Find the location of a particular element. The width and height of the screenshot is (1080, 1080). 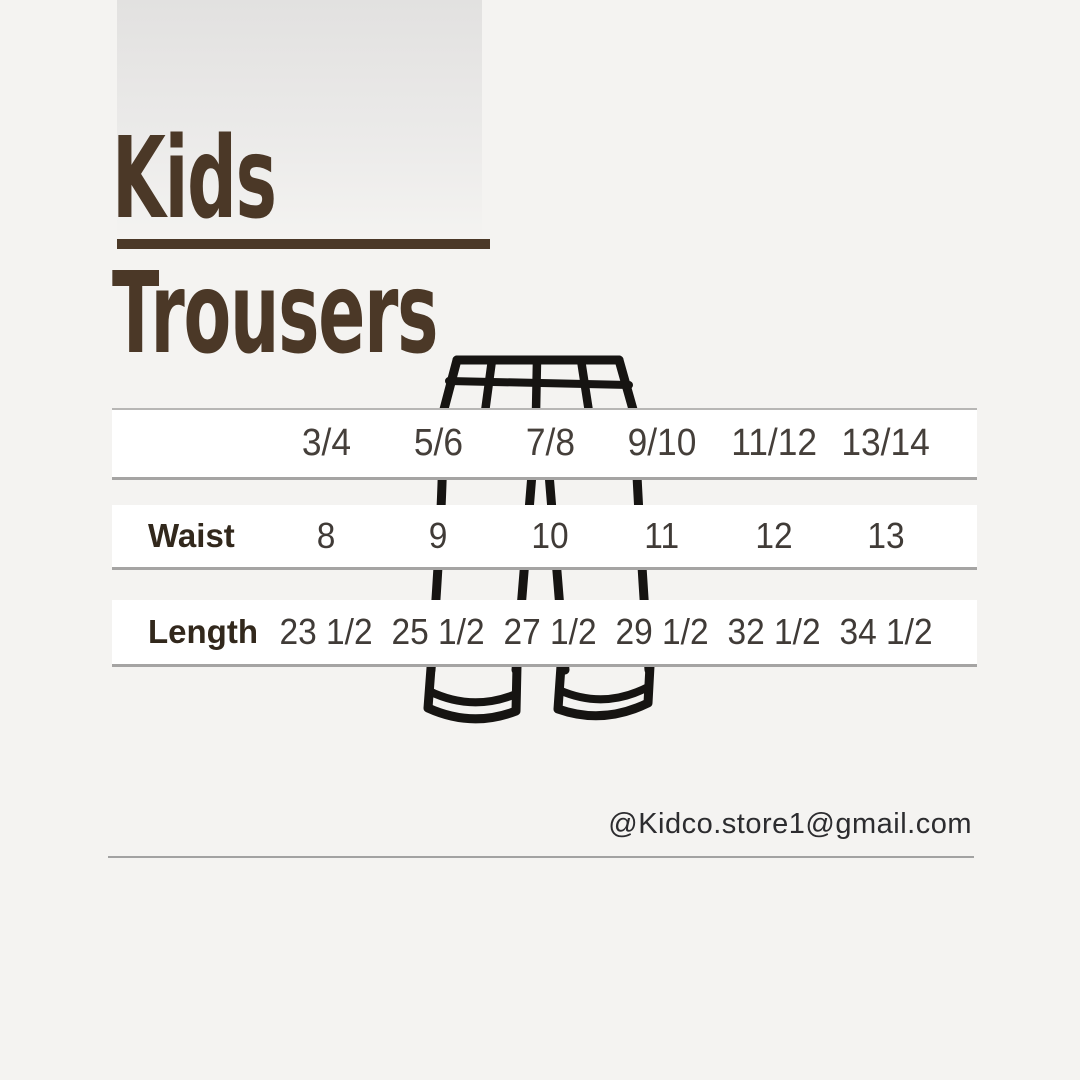

length-value-text: 25 1/2 is located at coordinates (438, 631).